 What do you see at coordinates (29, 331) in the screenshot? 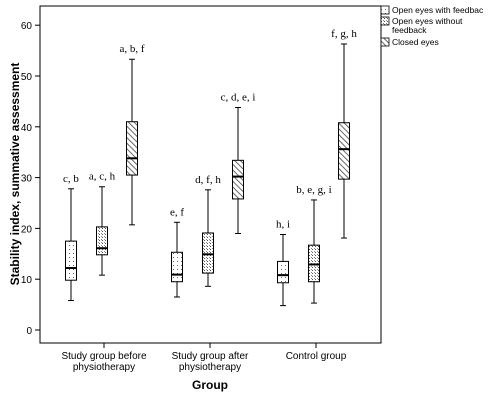
I see `y-tick-label: 0` at bounding box center [29, 331].